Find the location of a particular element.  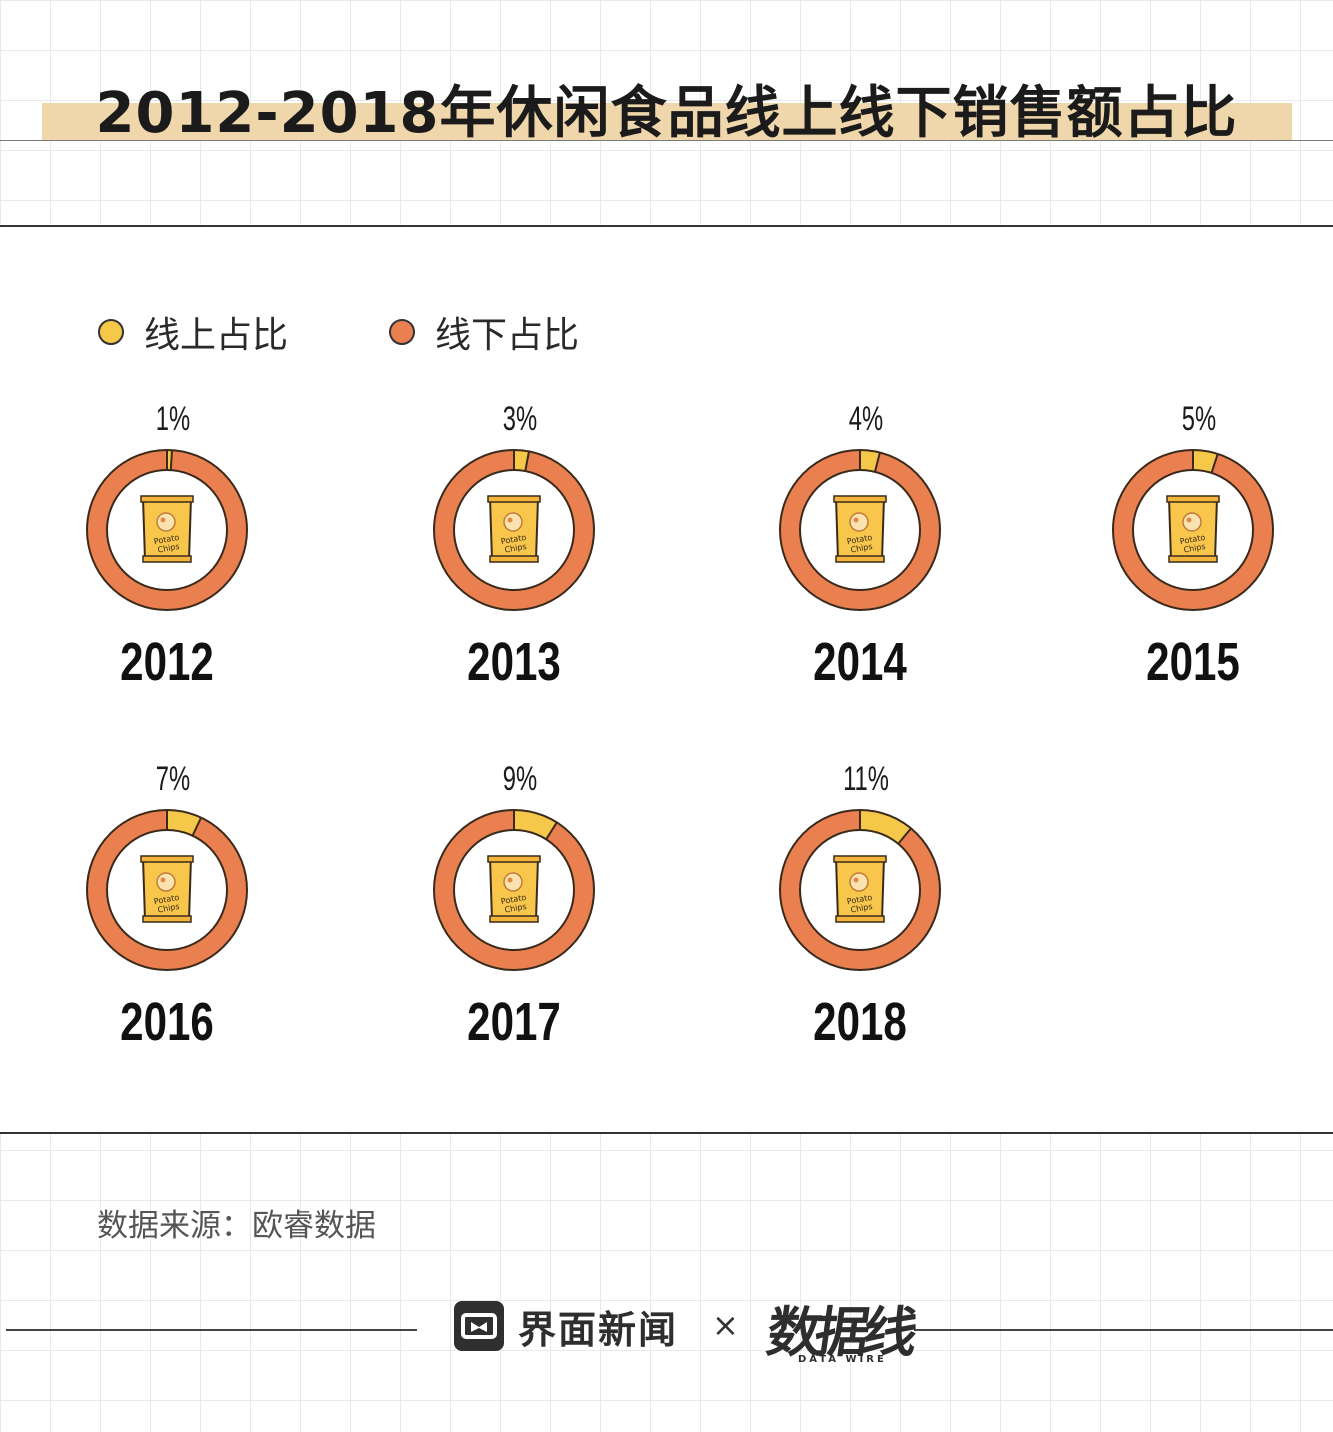

category-label-2016: 2016 is located at coordinates (167, 1022).